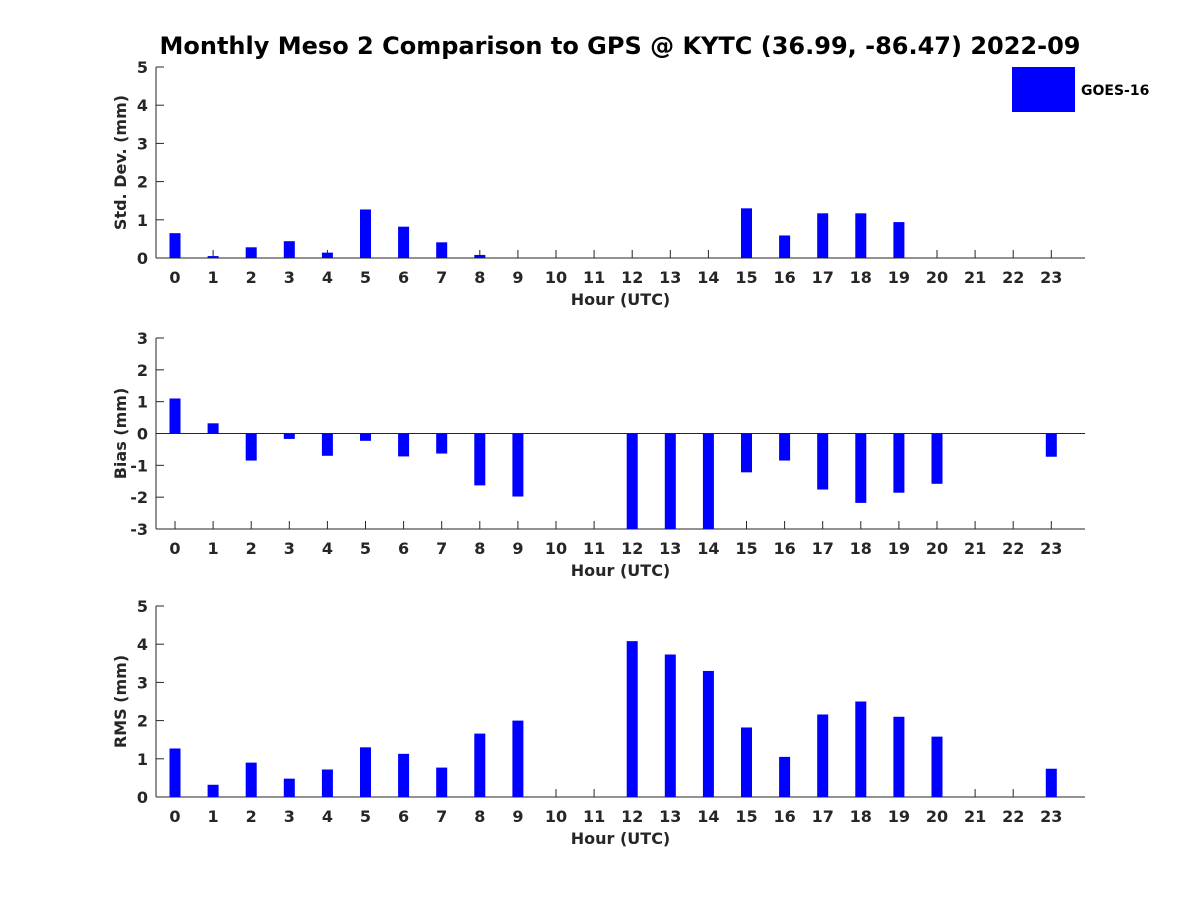 Image resolution: width=1200 pixels, height=900 pixels. I want to click on y-tick-label: -2, so click(139, 497).